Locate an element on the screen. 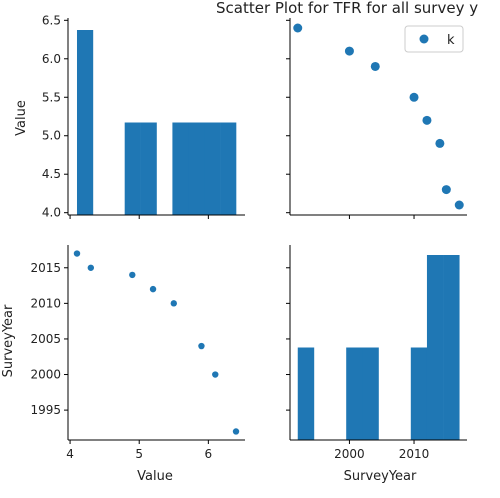  value-histogram-y-tick-label: 4.5 is located at coordinates (51, 174).